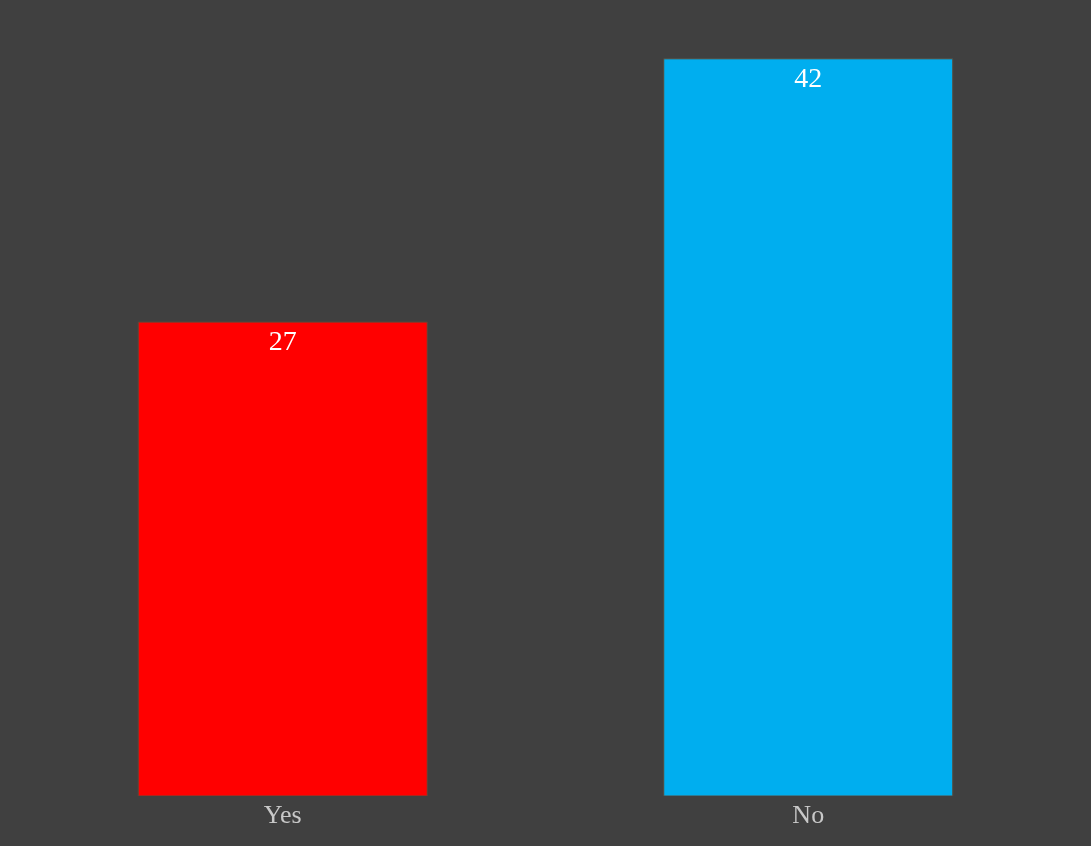 Image resolution: width=1091 pixels, height=846 pixels. Describe the element at coordinates (282, 341) in the screenshot. I see `data-label: 27` at that location.